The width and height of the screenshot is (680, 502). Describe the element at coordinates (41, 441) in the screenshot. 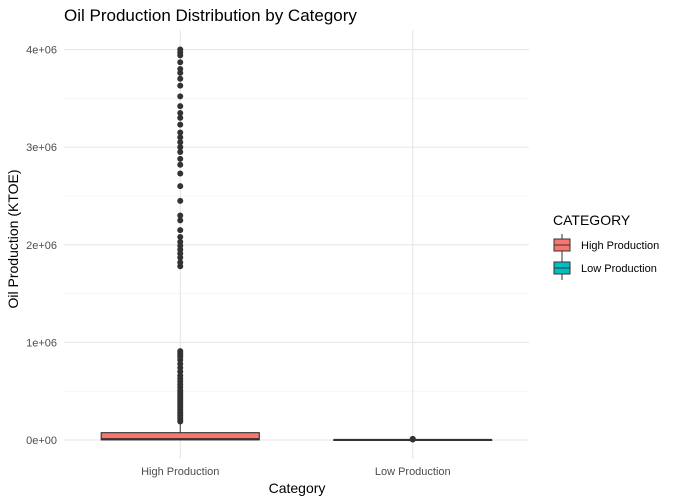

I see `y-tick-label: 0e+00` at that location.